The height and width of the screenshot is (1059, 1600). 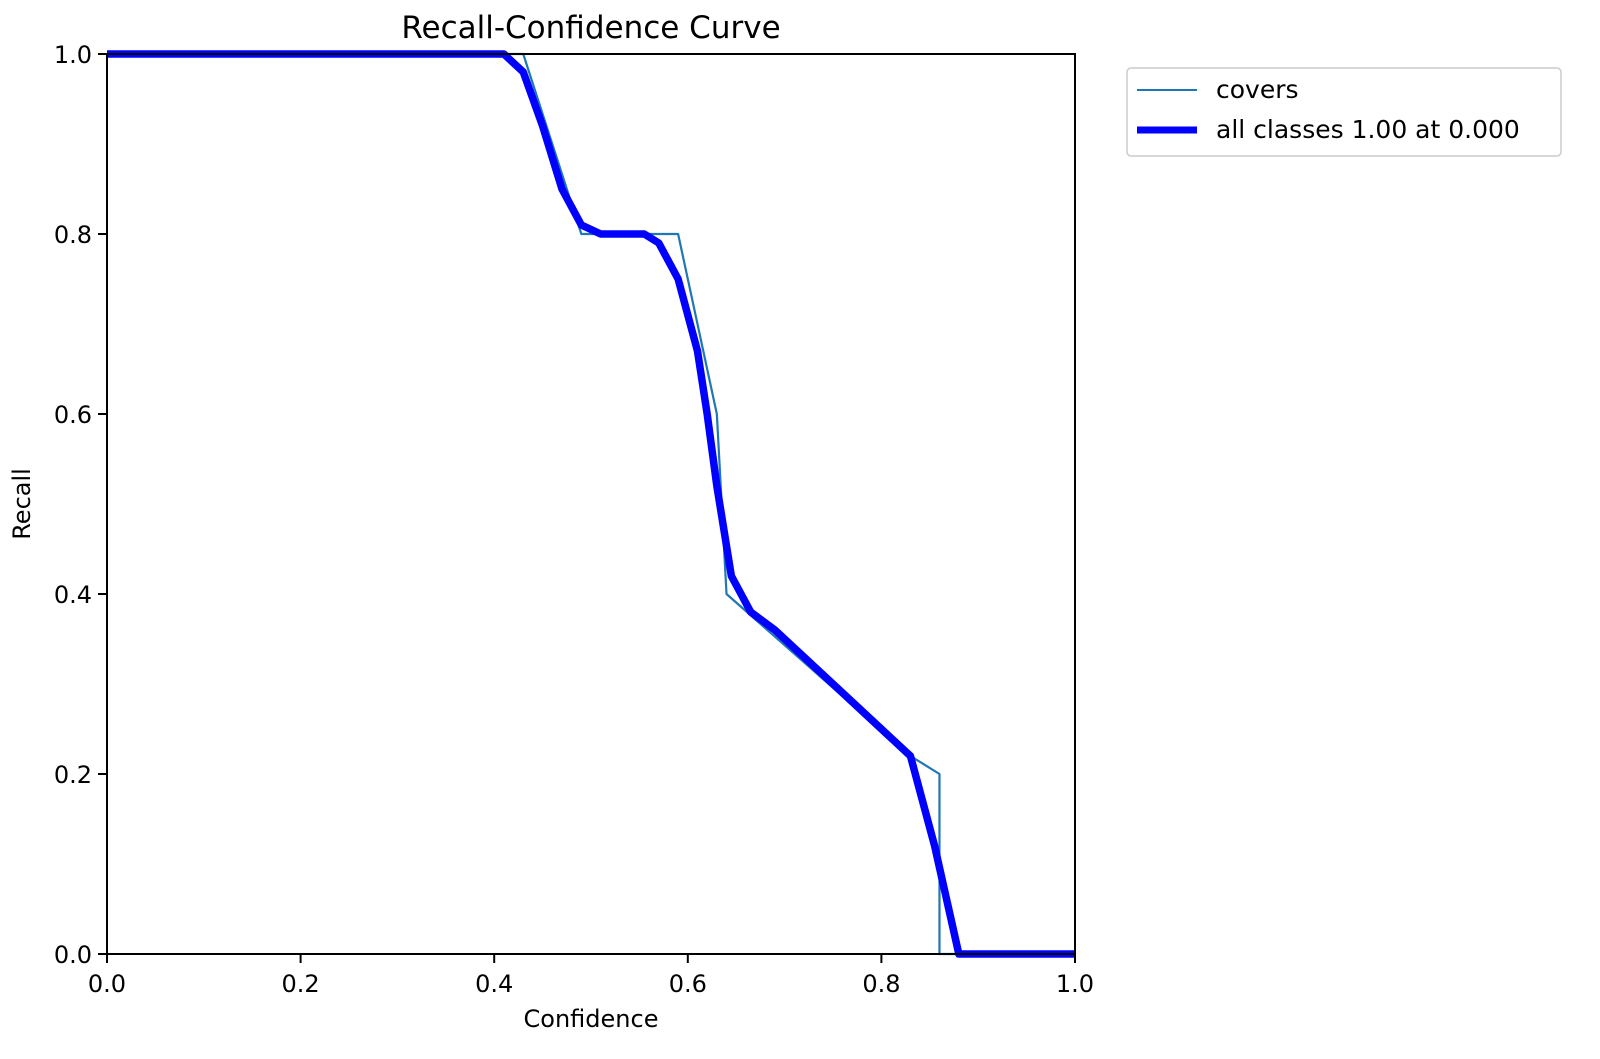 I want to click on y-axis-label: Recall, so click(x=22, y=504).